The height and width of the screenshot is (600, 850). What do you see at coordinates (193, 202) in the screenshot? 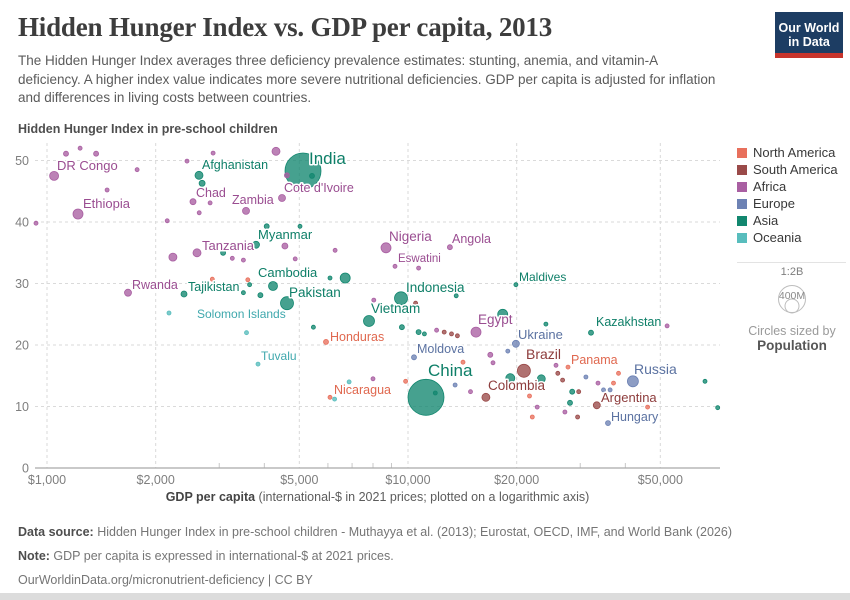
I see `data-point-chad` at bounding box center [193, 202].